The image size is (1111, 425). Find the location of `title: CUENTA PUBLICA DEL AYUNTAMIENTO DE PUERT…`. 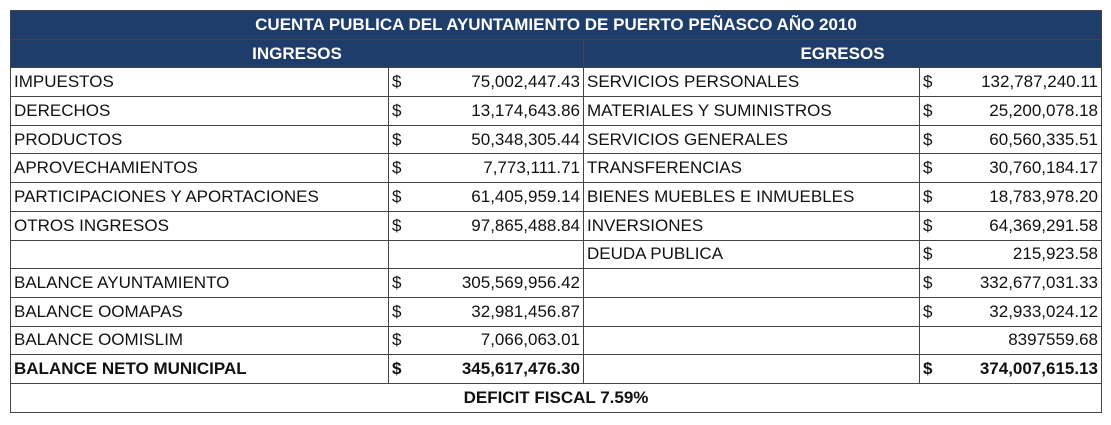

title: CUENTA PUBLICA DEL AYUNTAMIENTO DE PUERT… is located at coordinates (556, 25).